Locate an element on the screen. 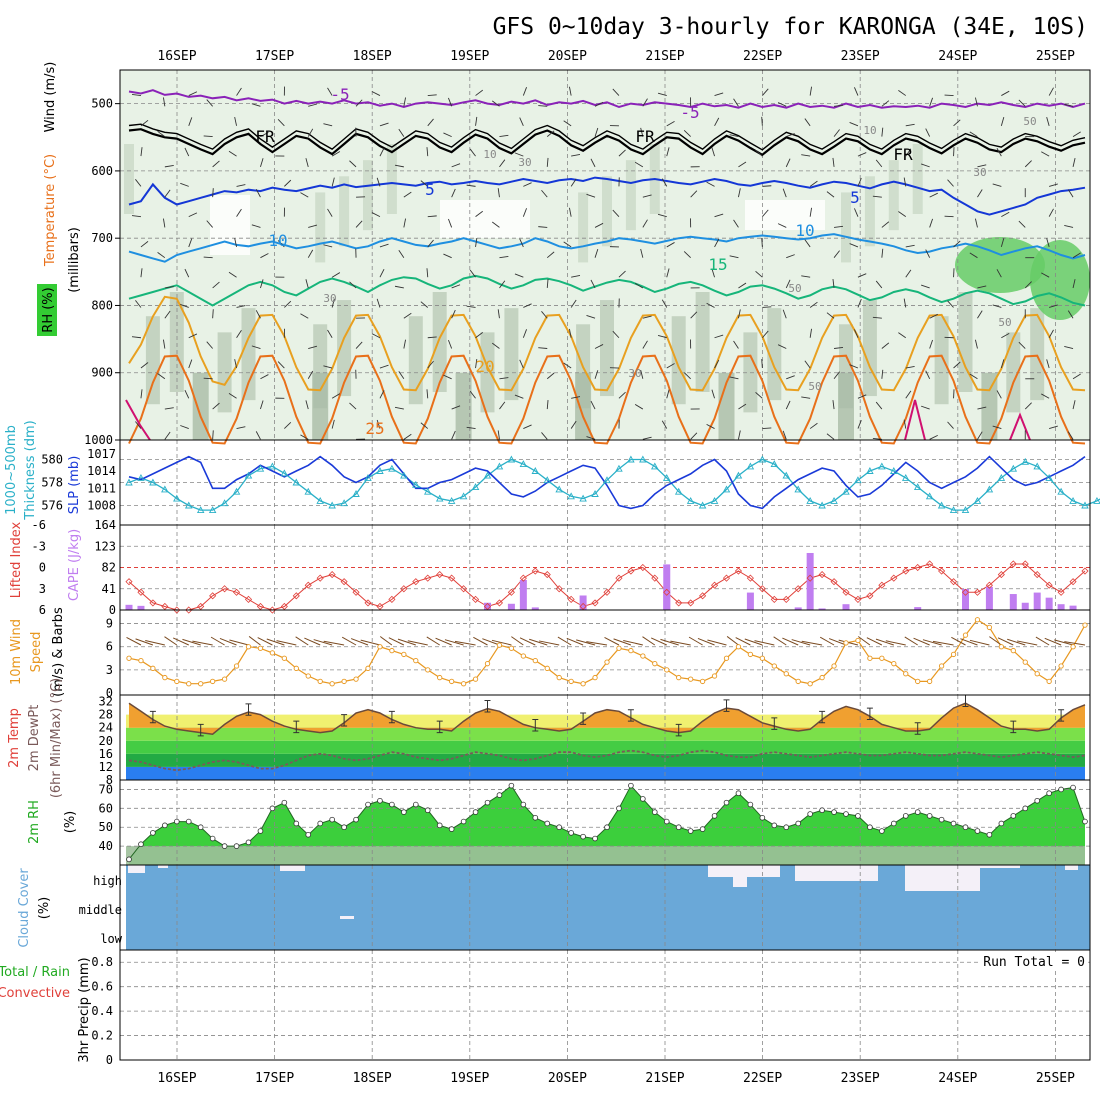 Image resolution: width=1100 pixels, height=1100 pixels. label-2m-temp: 2m Temp is located at coordinates (14, 738).